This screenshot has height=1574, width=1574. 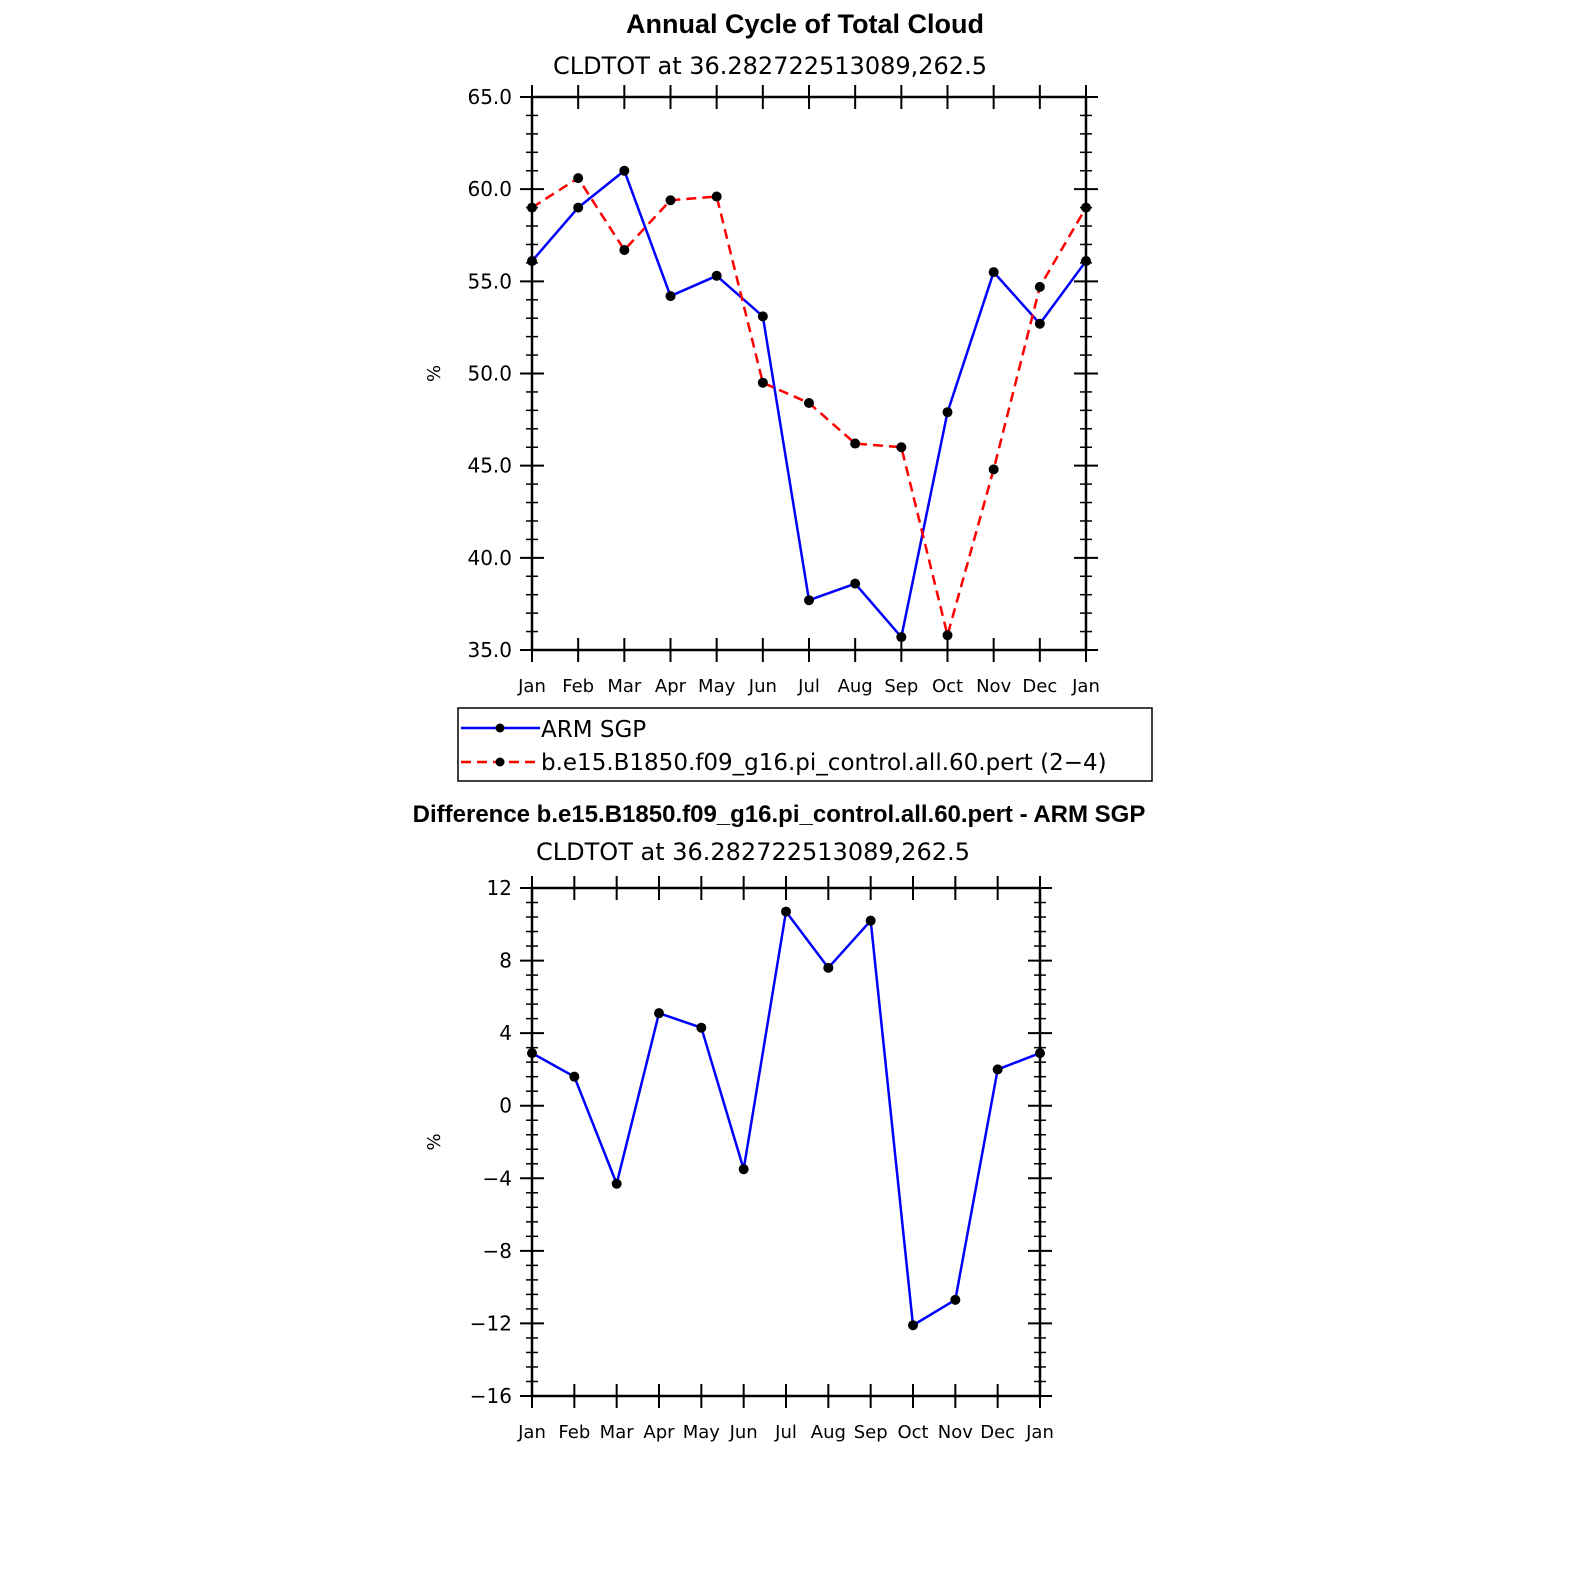 I want to click on y-tick-label: 12, so click(x=499, y=888).